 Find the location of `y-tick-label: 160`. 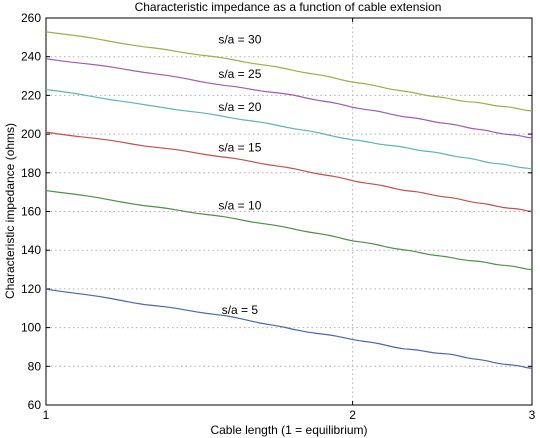

y-tick-label: 160 is located at coordinates (31, 212).